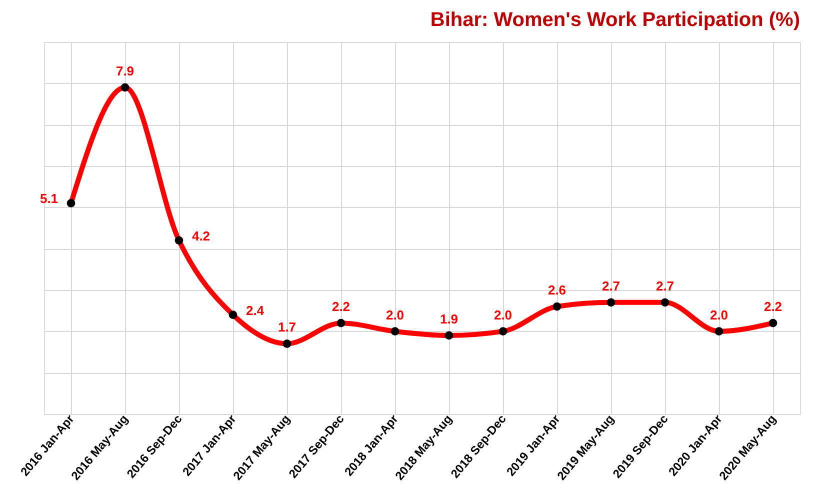 Image resolution: width=820 pixels, height=492 pixels. Describe the element at coordinates (557, 290) in the screenshot. I see `data-label: 2.6` at that location.